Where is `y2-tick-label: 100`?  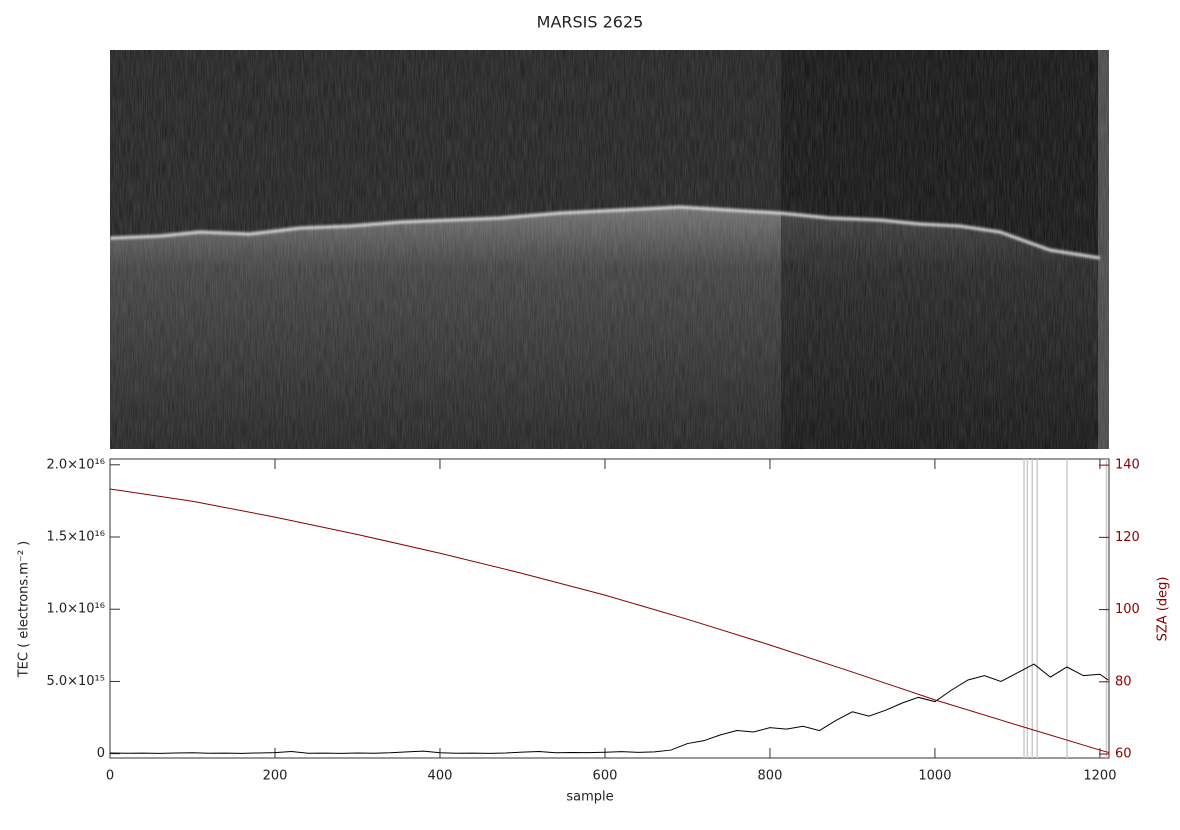
y2-tick-label: 100 is located at coordinates (1127, 609).